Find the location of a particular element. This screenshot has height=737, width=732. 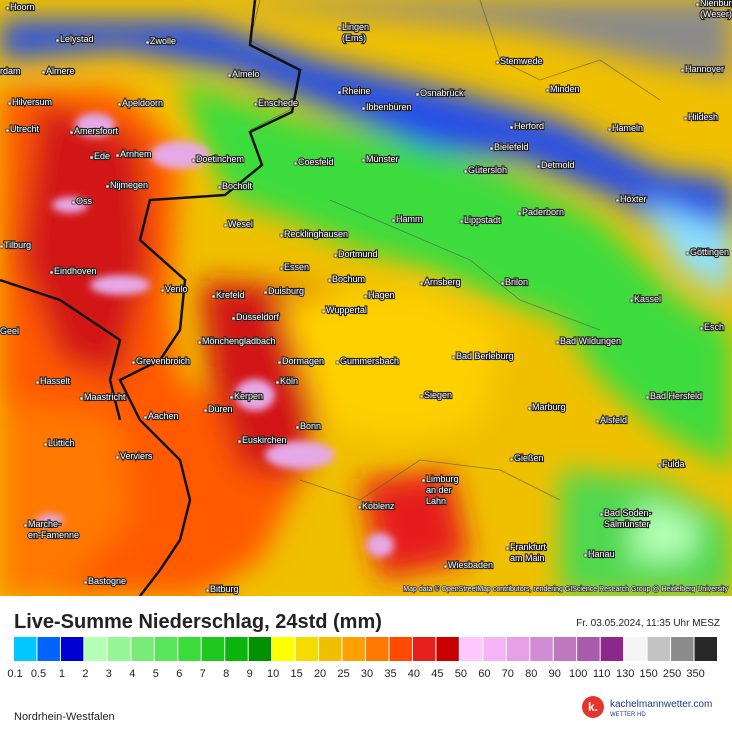

city-label: Bonn is located at coordinates (310, 426).